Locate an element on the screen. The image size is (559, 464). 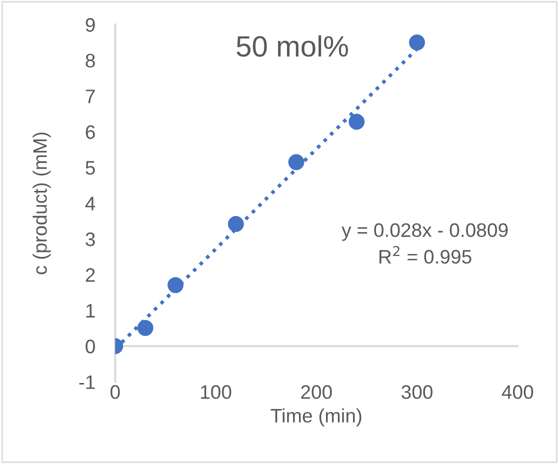
y-tick-label: 5 is located at coordinates (90, 168).